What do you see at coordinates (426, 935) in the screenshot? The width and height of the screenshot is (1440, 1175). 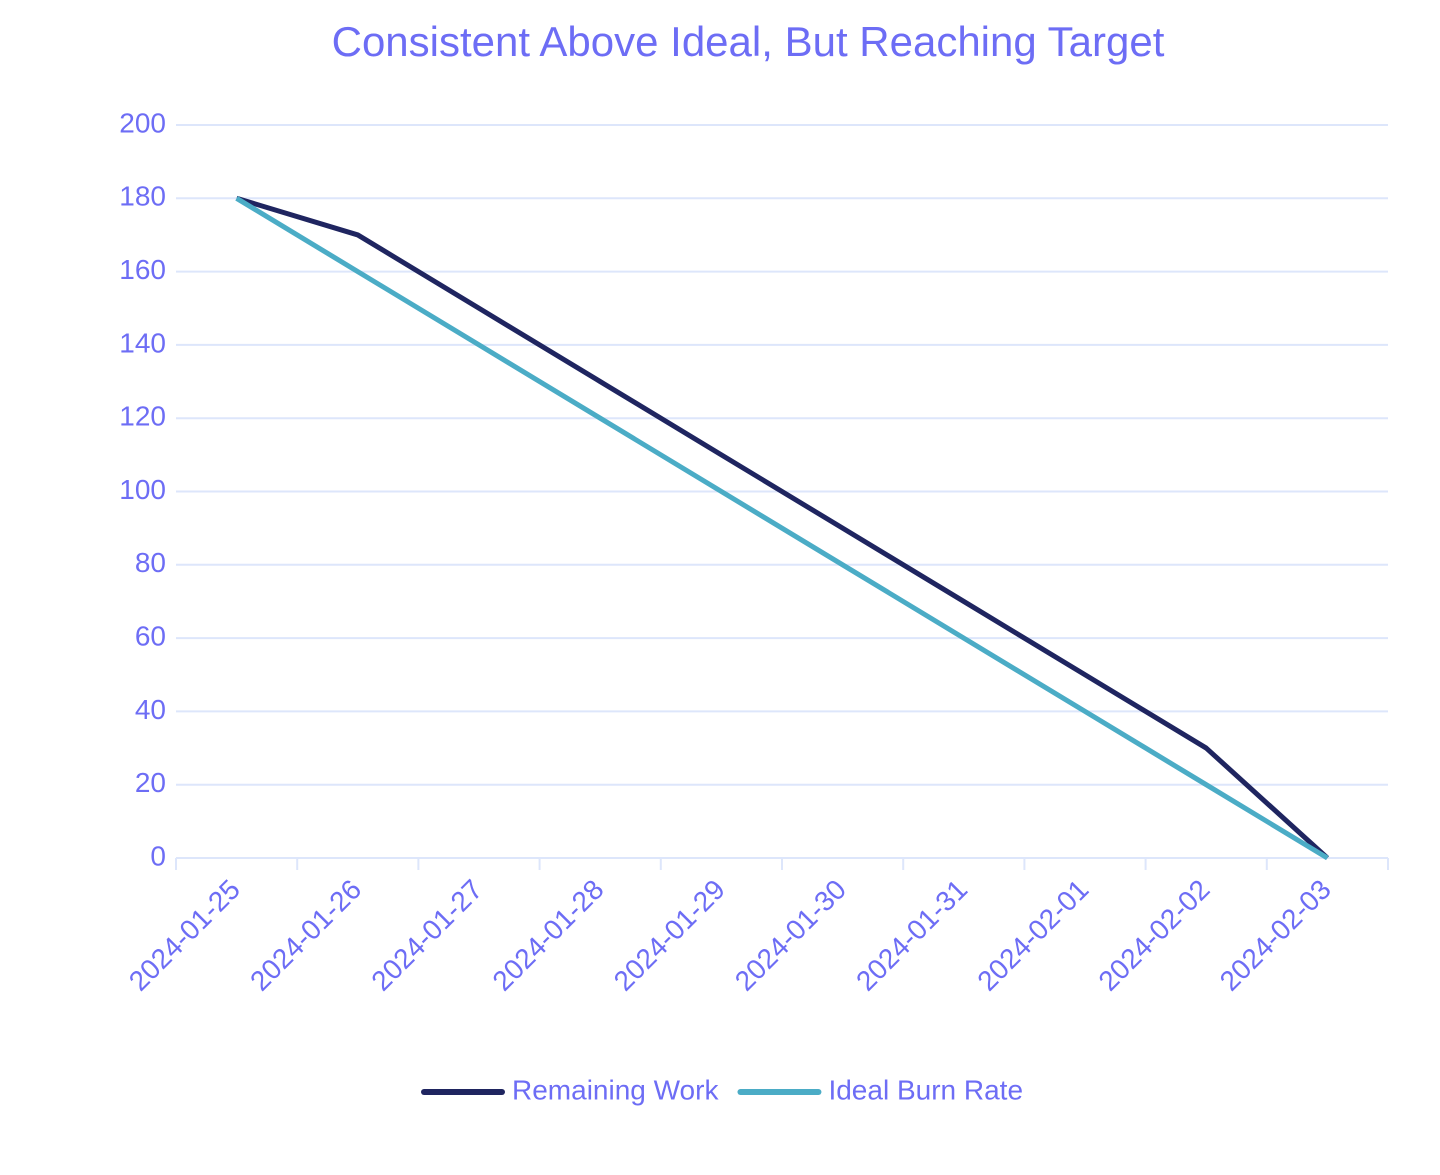 I see `x-tick-label: 2024-01-27` at bounding box center [426, 935].